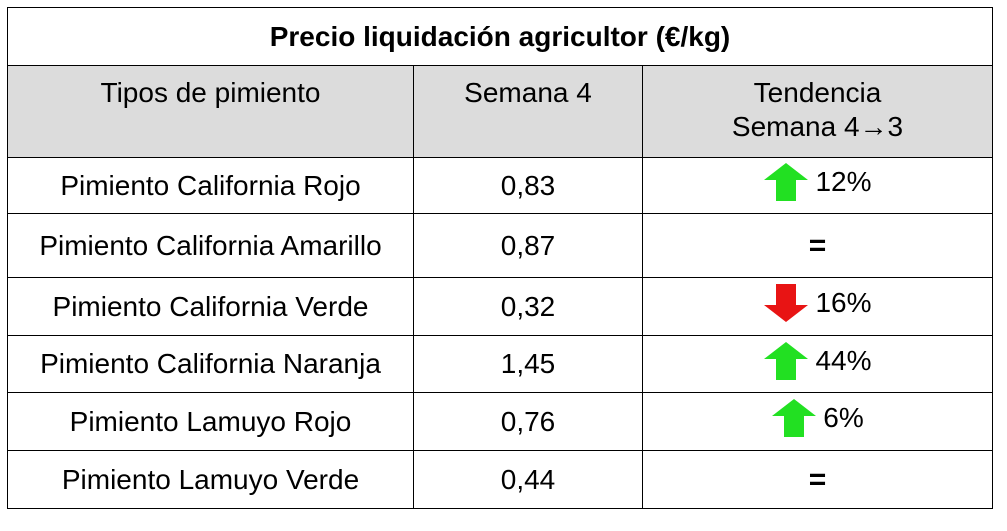 Image resolution: width=1007 pixels, height=531 pixels. Describe the element at coordinates (843, 417) in the screenshot. I see `trend-percentage: 6%` at that location.